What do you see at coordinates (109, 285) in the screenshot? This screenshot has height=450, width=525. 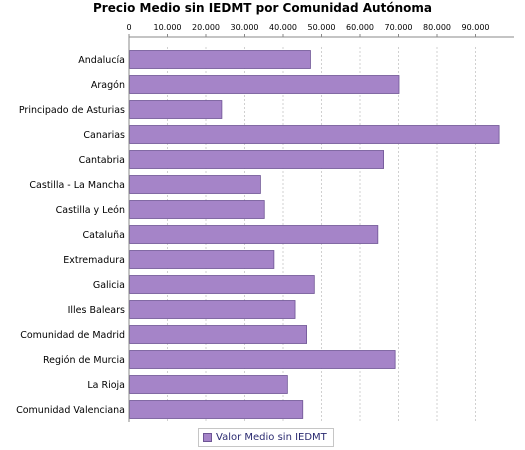 I see `category-label: Galicia` at bounding box center [109, 285].